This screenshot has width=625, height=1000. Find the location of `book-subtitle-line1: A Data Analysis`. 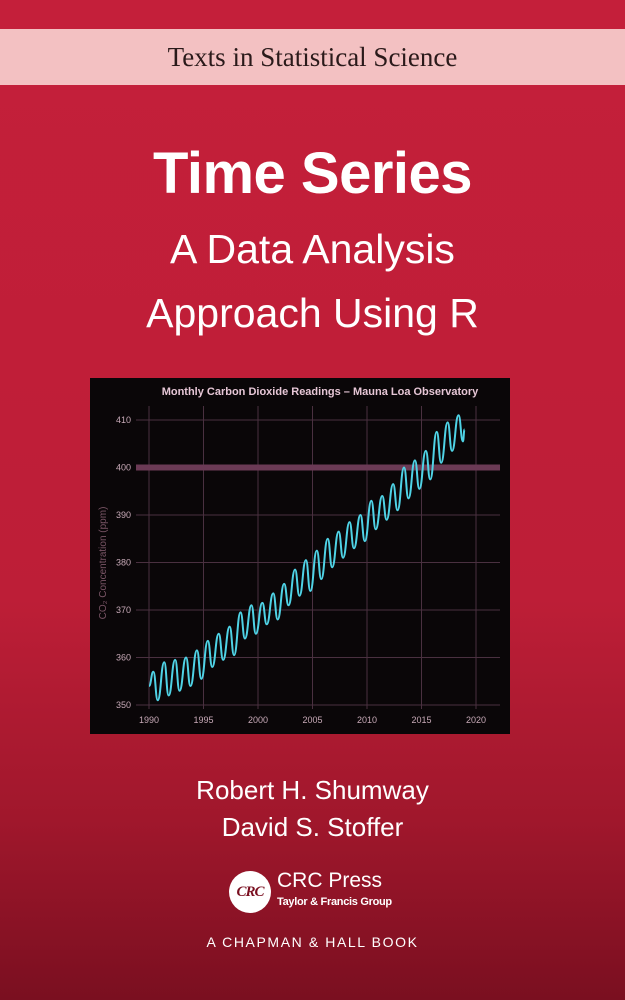

book-subtitle-line1: A Data Analysis is located at coordinates (312, 249).